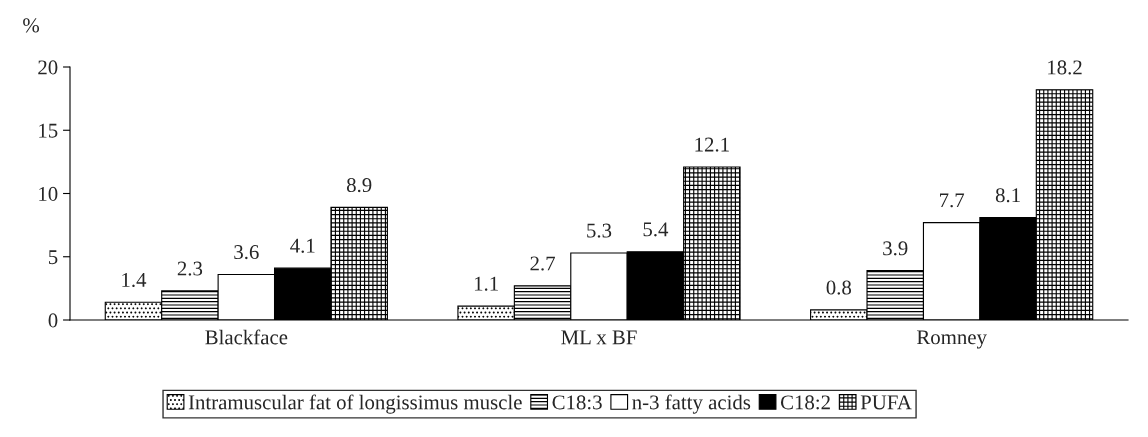 This screenshot has width=1148, height=437. I want to click on legend-label: C18:3, so click(577, 402).